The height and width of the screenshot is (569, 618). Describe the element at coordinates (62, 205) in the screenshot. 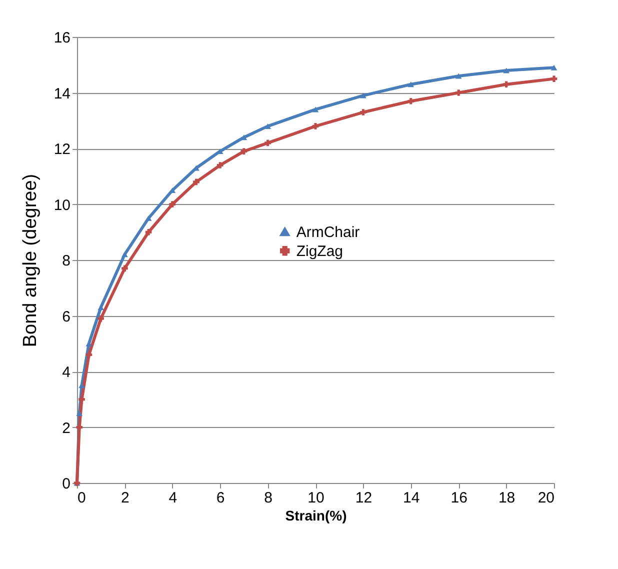

I see `y-tick-label: 10` at that location.